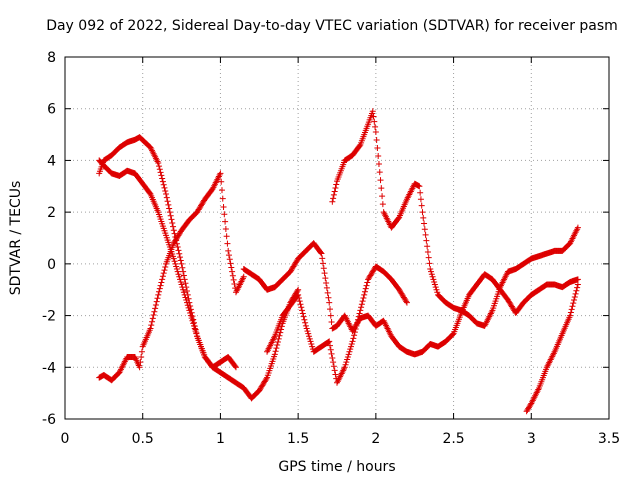  I want to click on y-tick-label: -2, so click(49, 317).